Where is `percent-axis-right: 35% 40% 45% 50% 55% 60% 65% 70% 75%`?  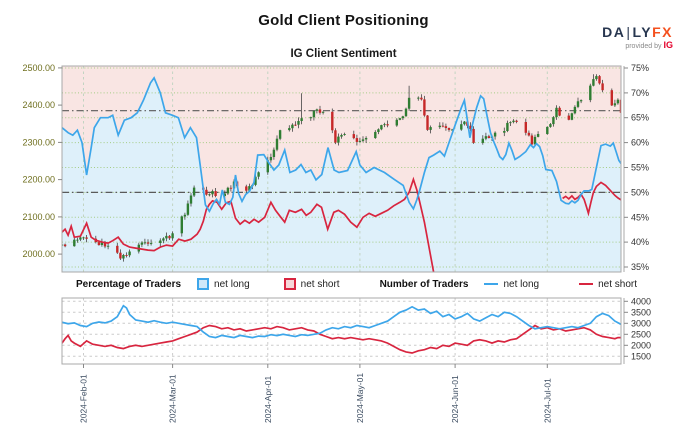
percent-axis-right: 35% 40% 45% 50% 55% 60% 65% 70% 75% is located at coordinates (636, 167).